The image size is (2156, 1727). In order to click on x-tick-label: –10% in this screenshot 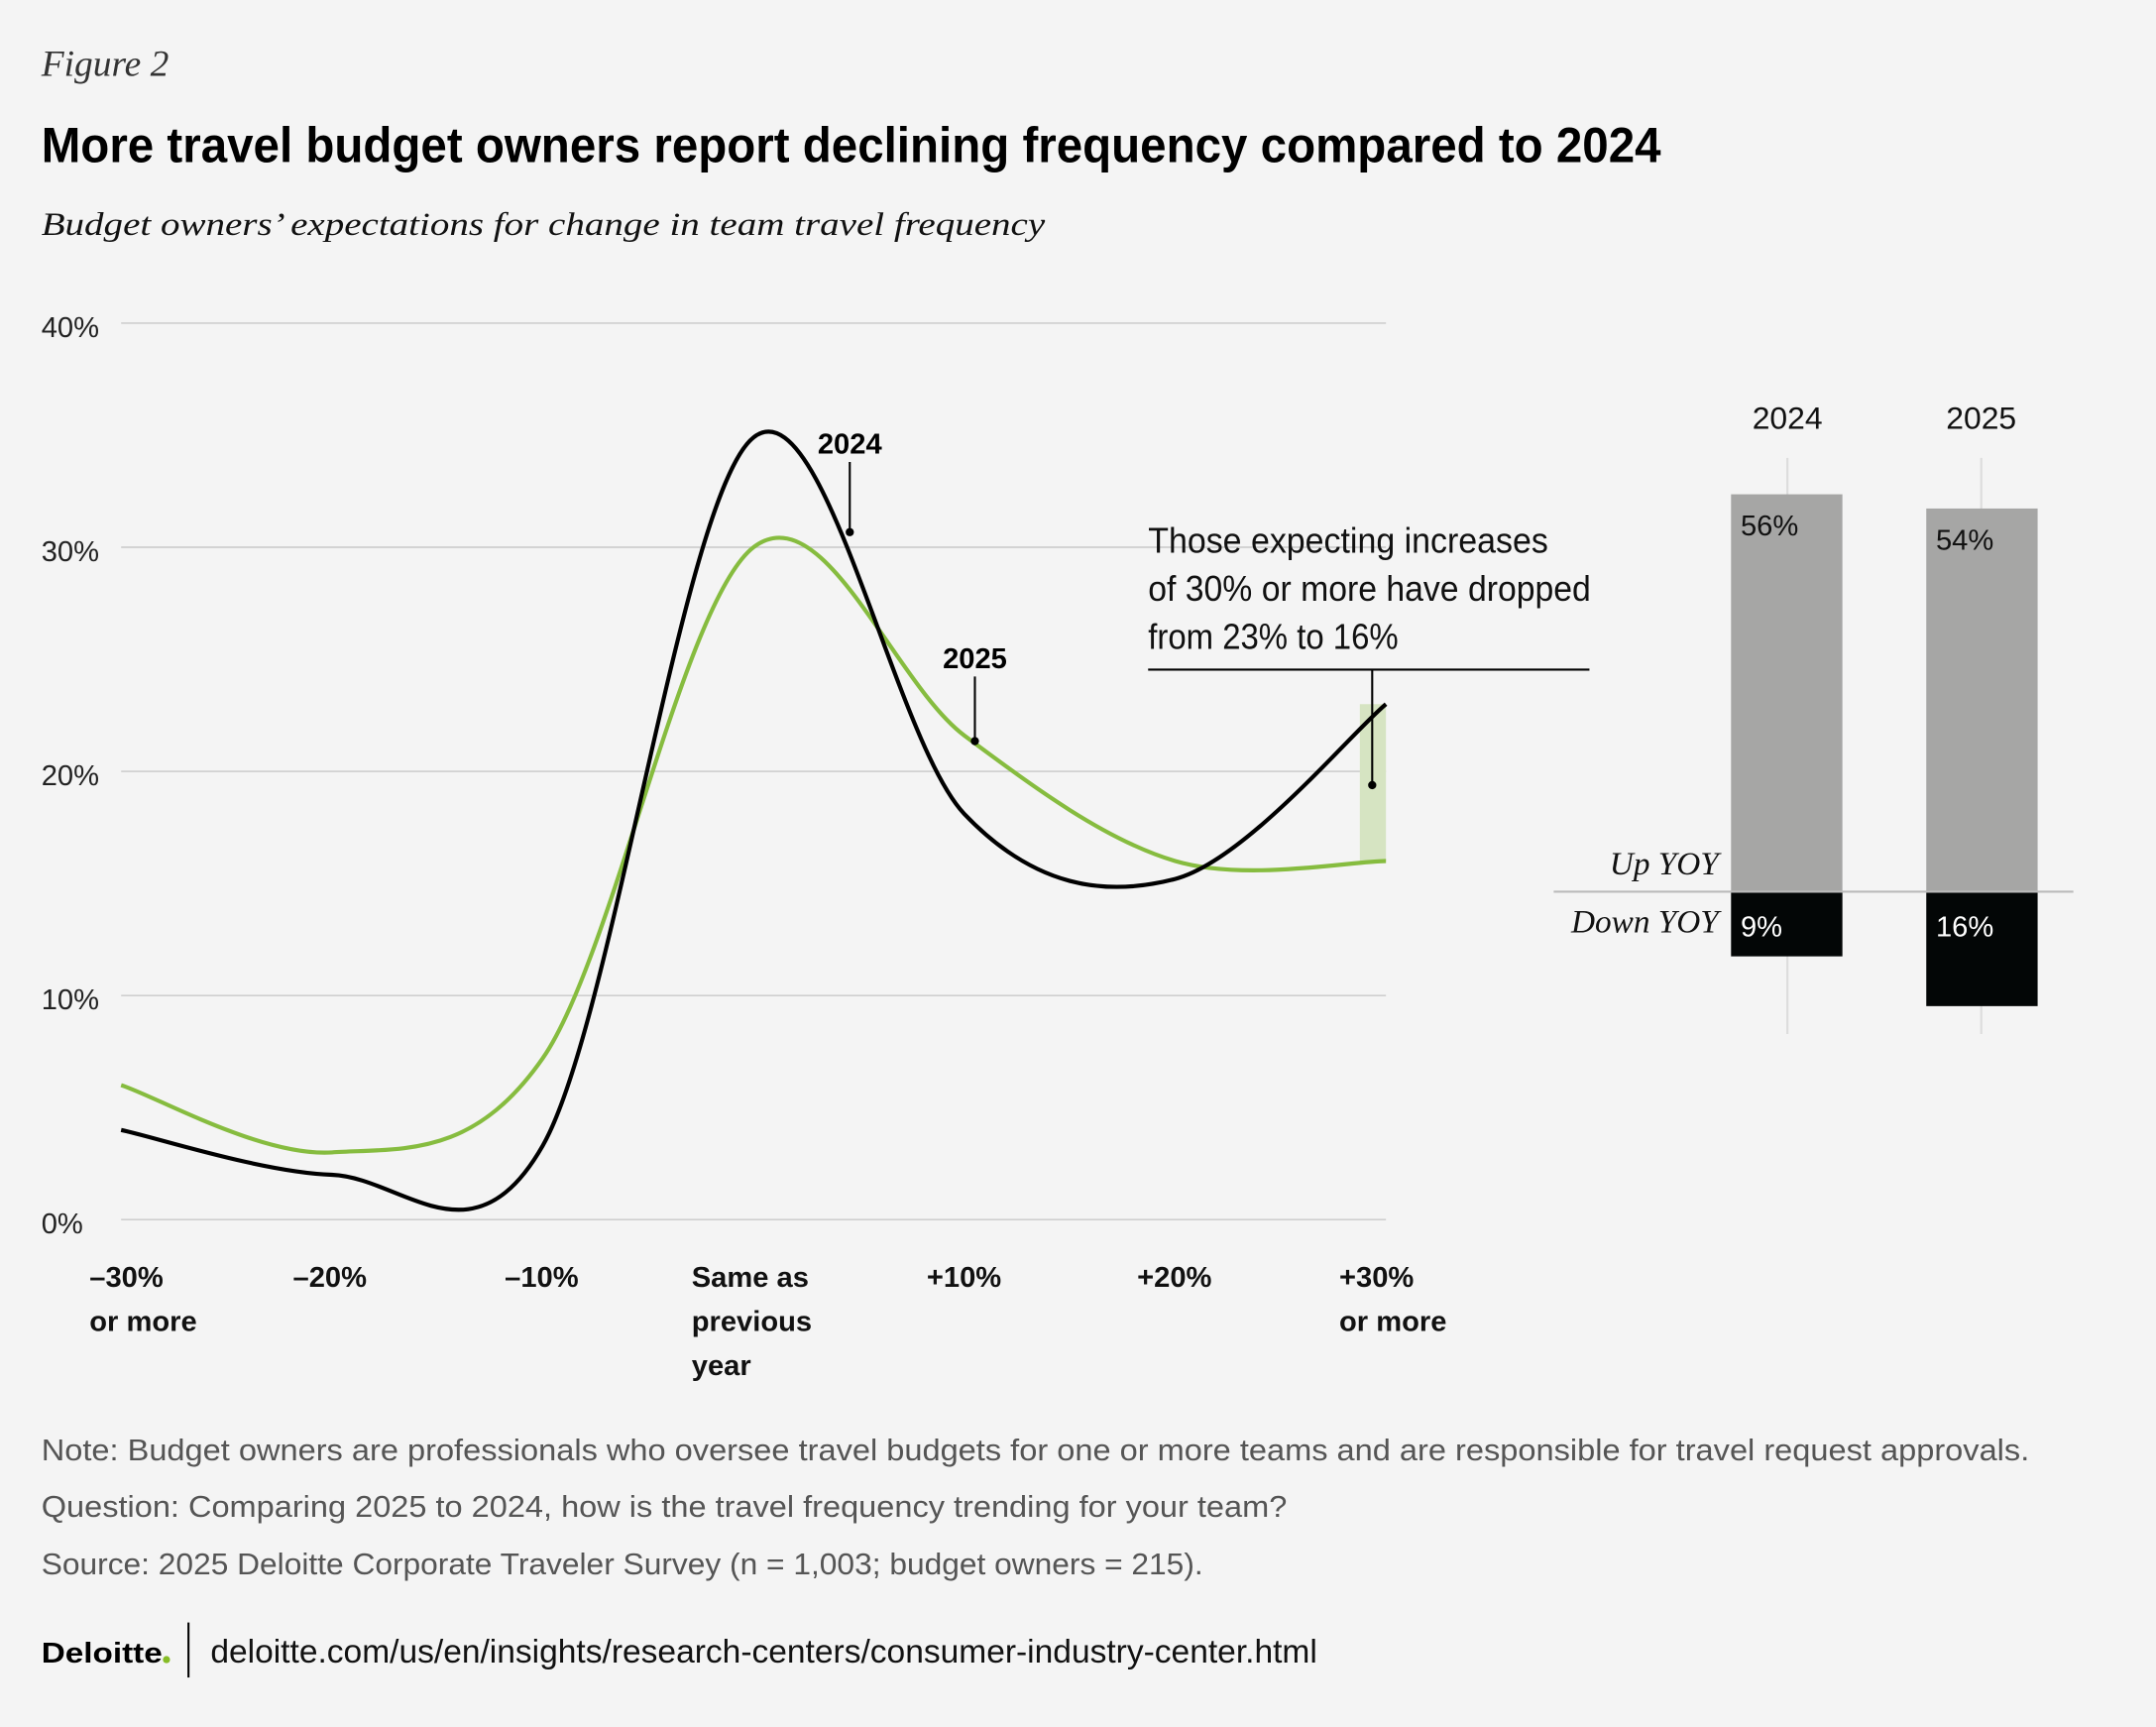, I will do `click(542, 1278)`.